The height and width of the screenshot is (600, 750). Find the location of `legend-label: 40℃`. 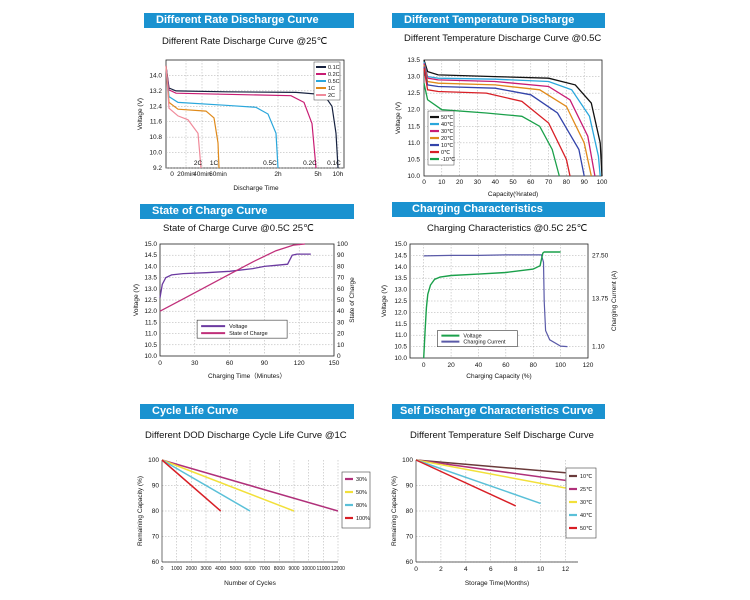

legend-label: 40℃ is located at coordinates (447, 125).